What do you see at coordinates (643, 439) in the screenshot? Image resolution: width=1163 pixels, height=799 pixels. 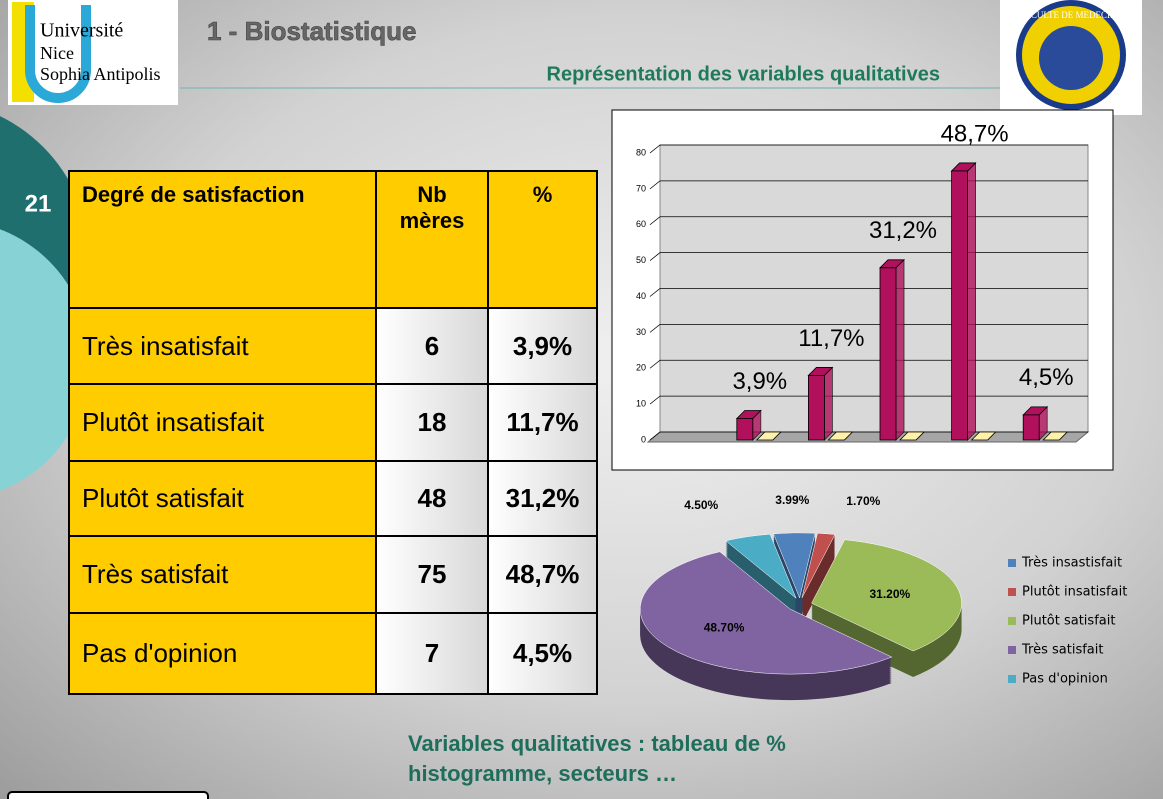 I see `y-tick-label: 0` at bounding box center [643, 439].